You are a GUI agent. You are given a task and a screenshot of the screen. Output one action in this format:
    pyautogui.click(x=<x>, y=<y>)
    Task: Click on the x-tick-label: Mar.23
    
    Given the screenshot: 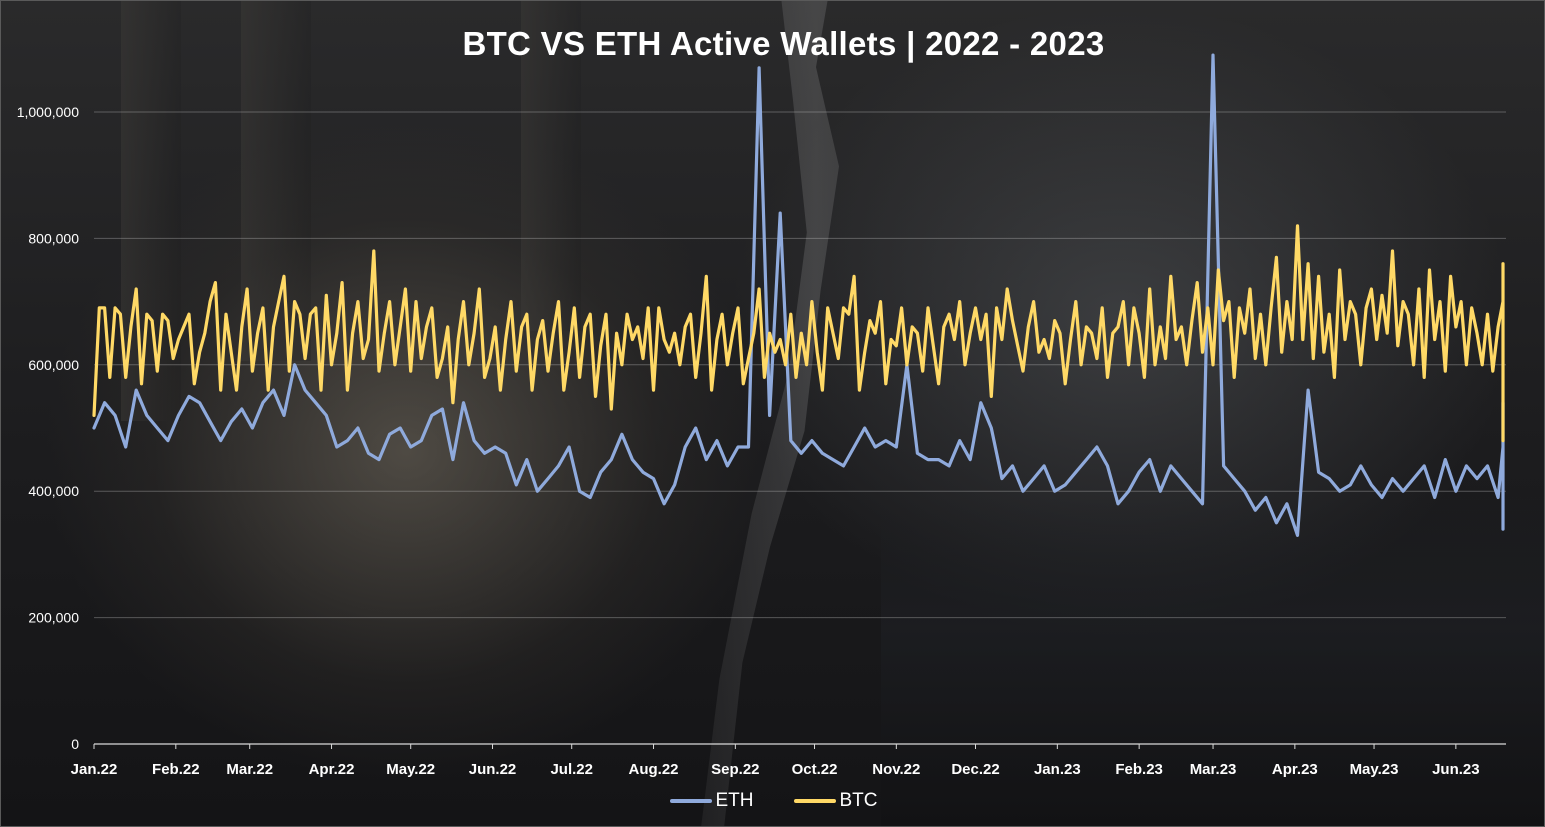 What is the action you would take?
    pyautogui.click(x=1213, y=769)
    